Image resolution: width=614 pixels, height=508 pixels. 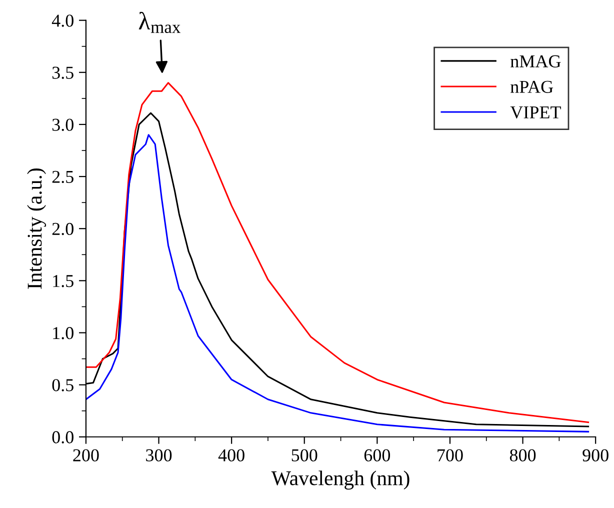 I want to click on y-tick-label: 0.5, so click(x=63, y=385).